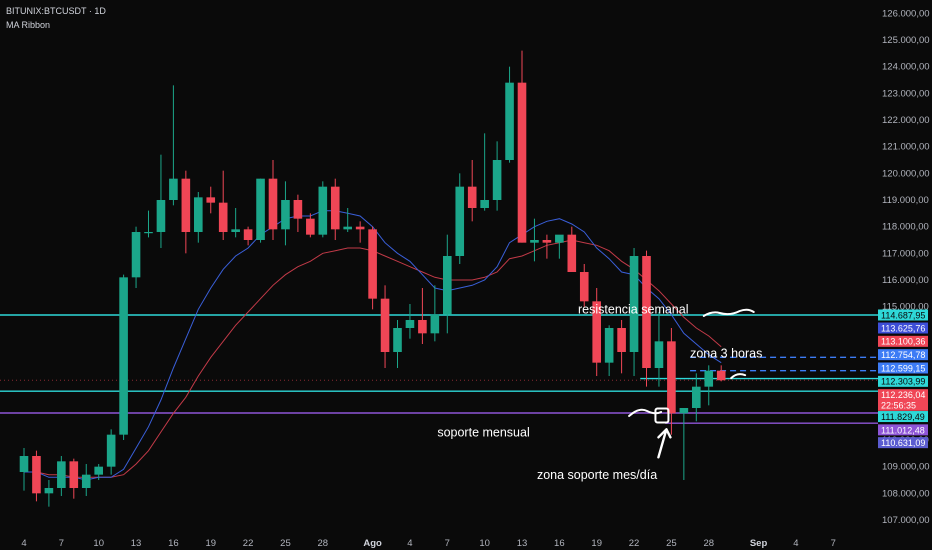 This screenshot has height=550, width=932. What do you see at coordinates (905, 307) in the screenshot?
I see `y-tick-label: 115.000,00` at bounding box center [905, 307].